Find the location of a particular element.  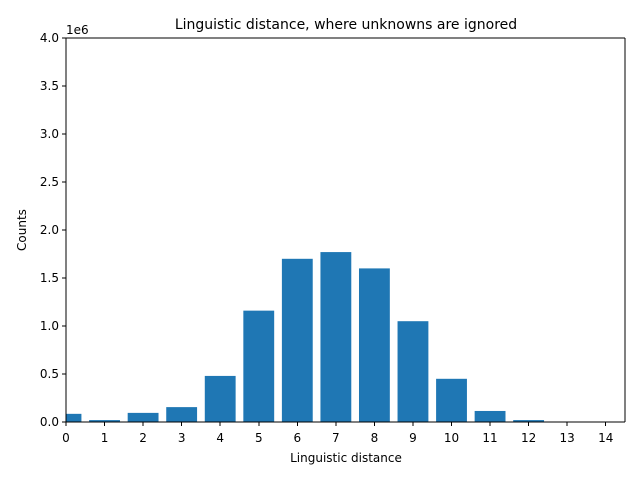

y-tick-label-3.5: 3.5 is located at coordinates (49, 86).